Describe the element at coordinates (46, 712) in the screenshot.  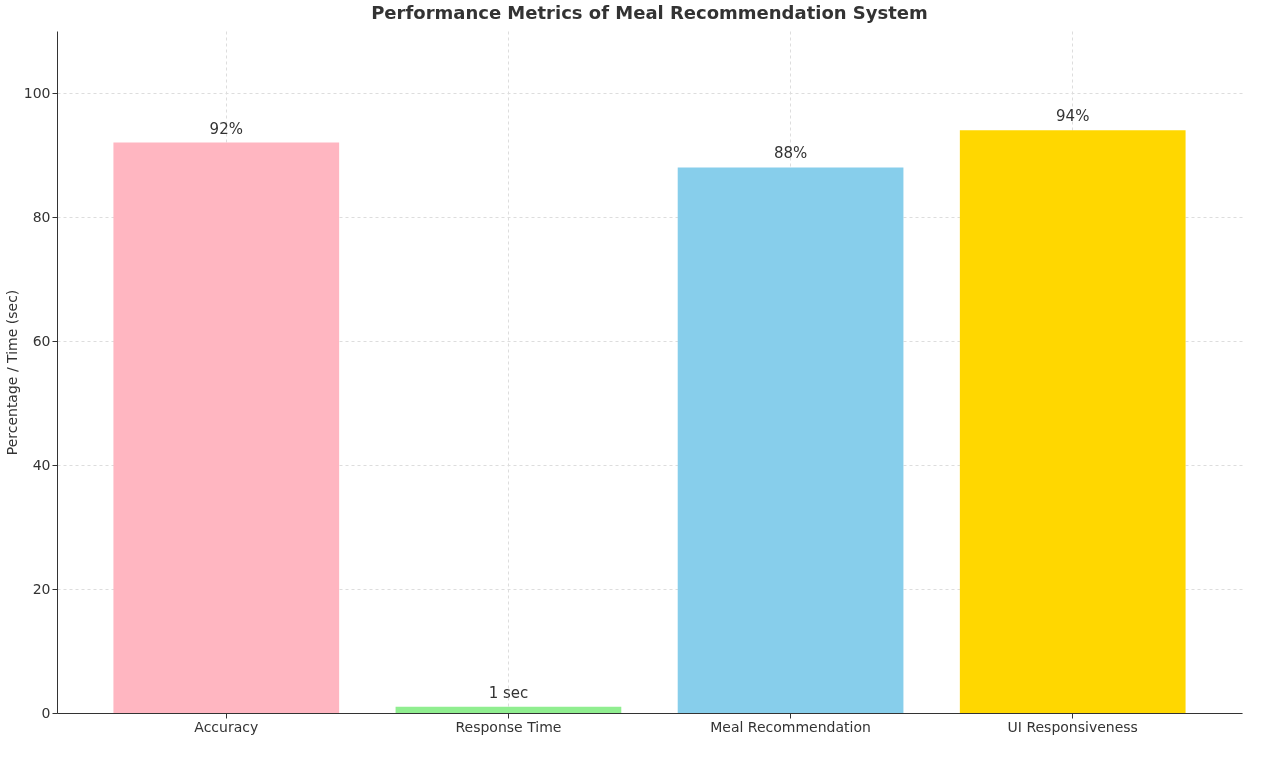
I see `y-tick-label: 0` at that location.